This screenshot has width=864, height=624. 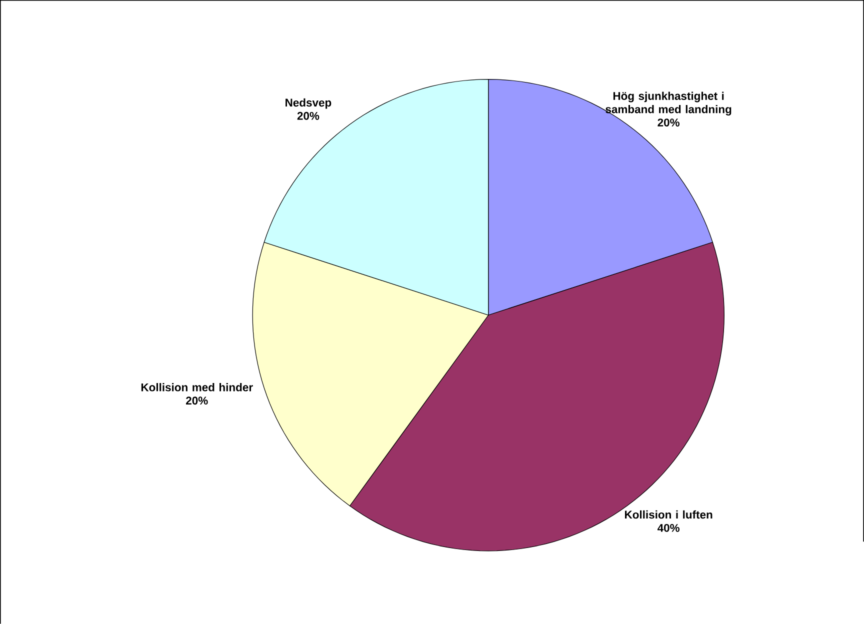 I want to click on slice-label: Kollision i luften, so click(x=668, y=514).